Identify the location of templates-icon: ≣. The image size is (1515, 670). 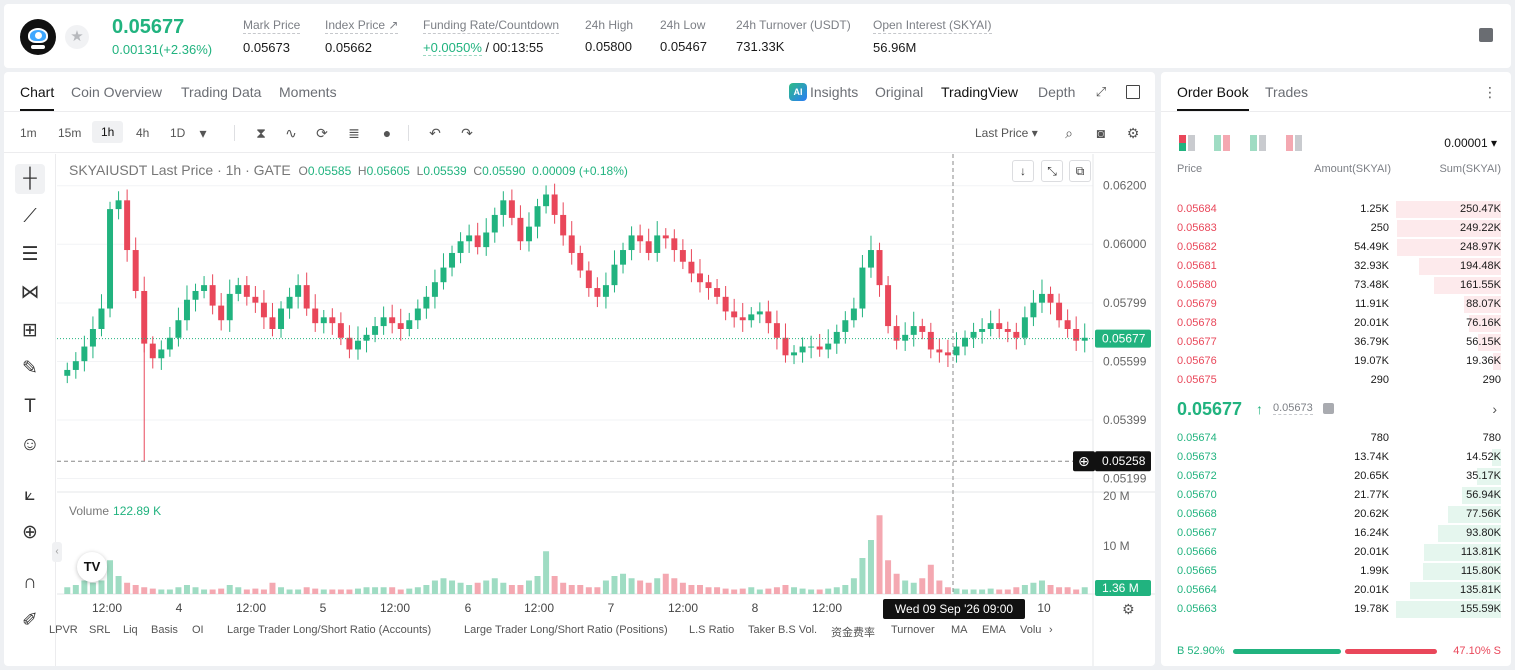
(354, 133).